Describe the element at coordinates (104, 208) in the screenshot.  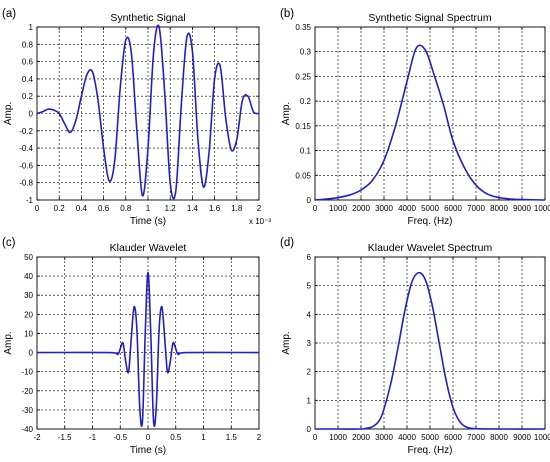
I see `x-tick-label: 0.6` at that location.